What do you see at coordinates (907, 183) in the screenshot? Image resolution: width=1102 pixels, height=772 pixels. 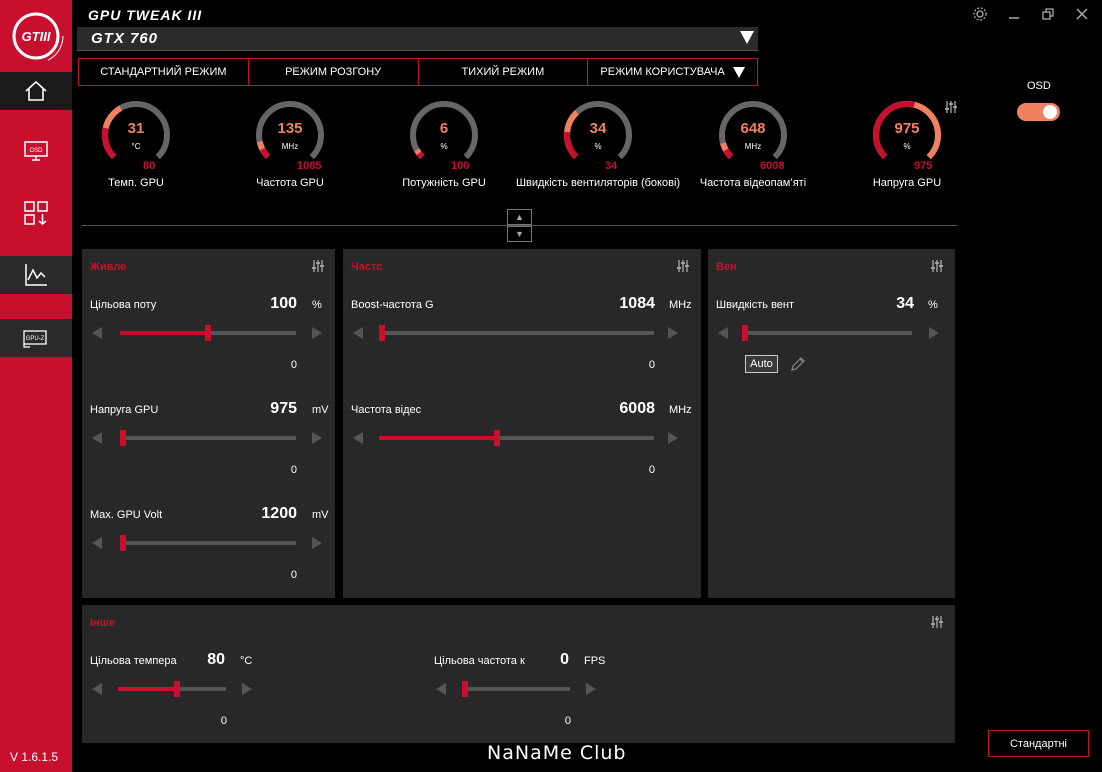 I see `gauge-label: Напруга GPU` at bounding box center [907, 183].